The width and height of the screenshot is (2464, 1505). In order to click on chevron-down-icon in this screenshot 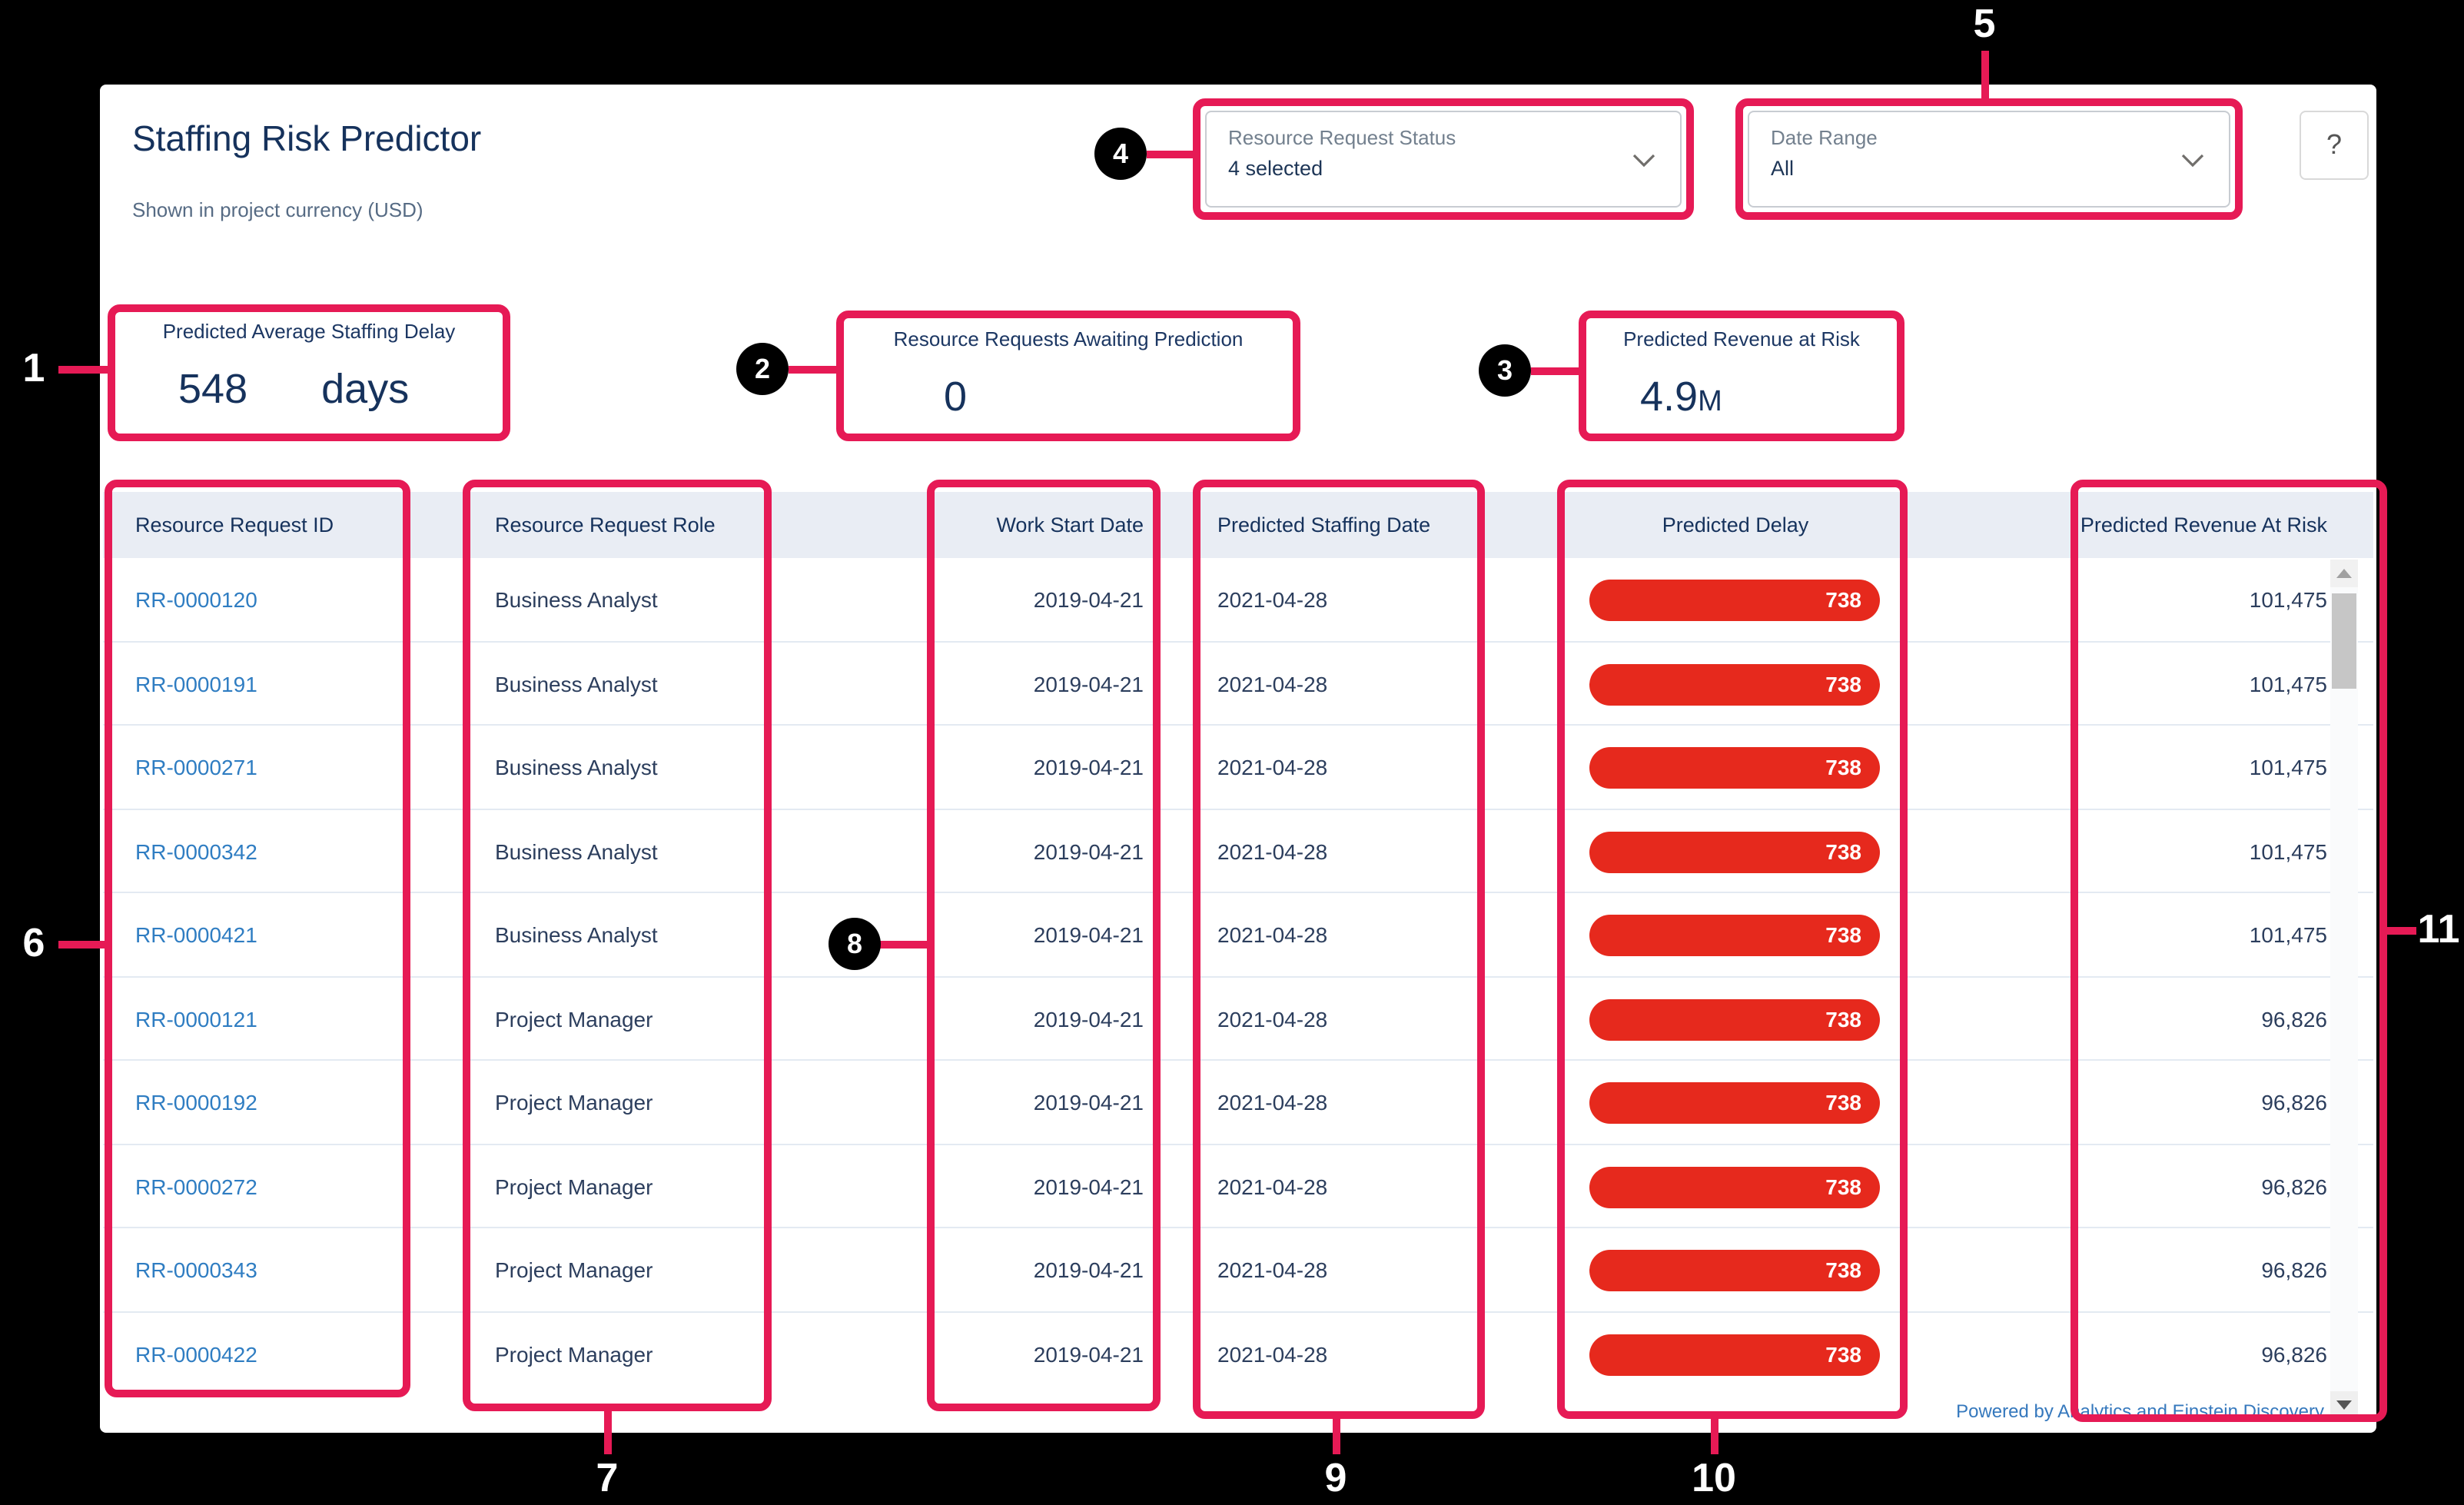, I will do `click(2192, 161)`.